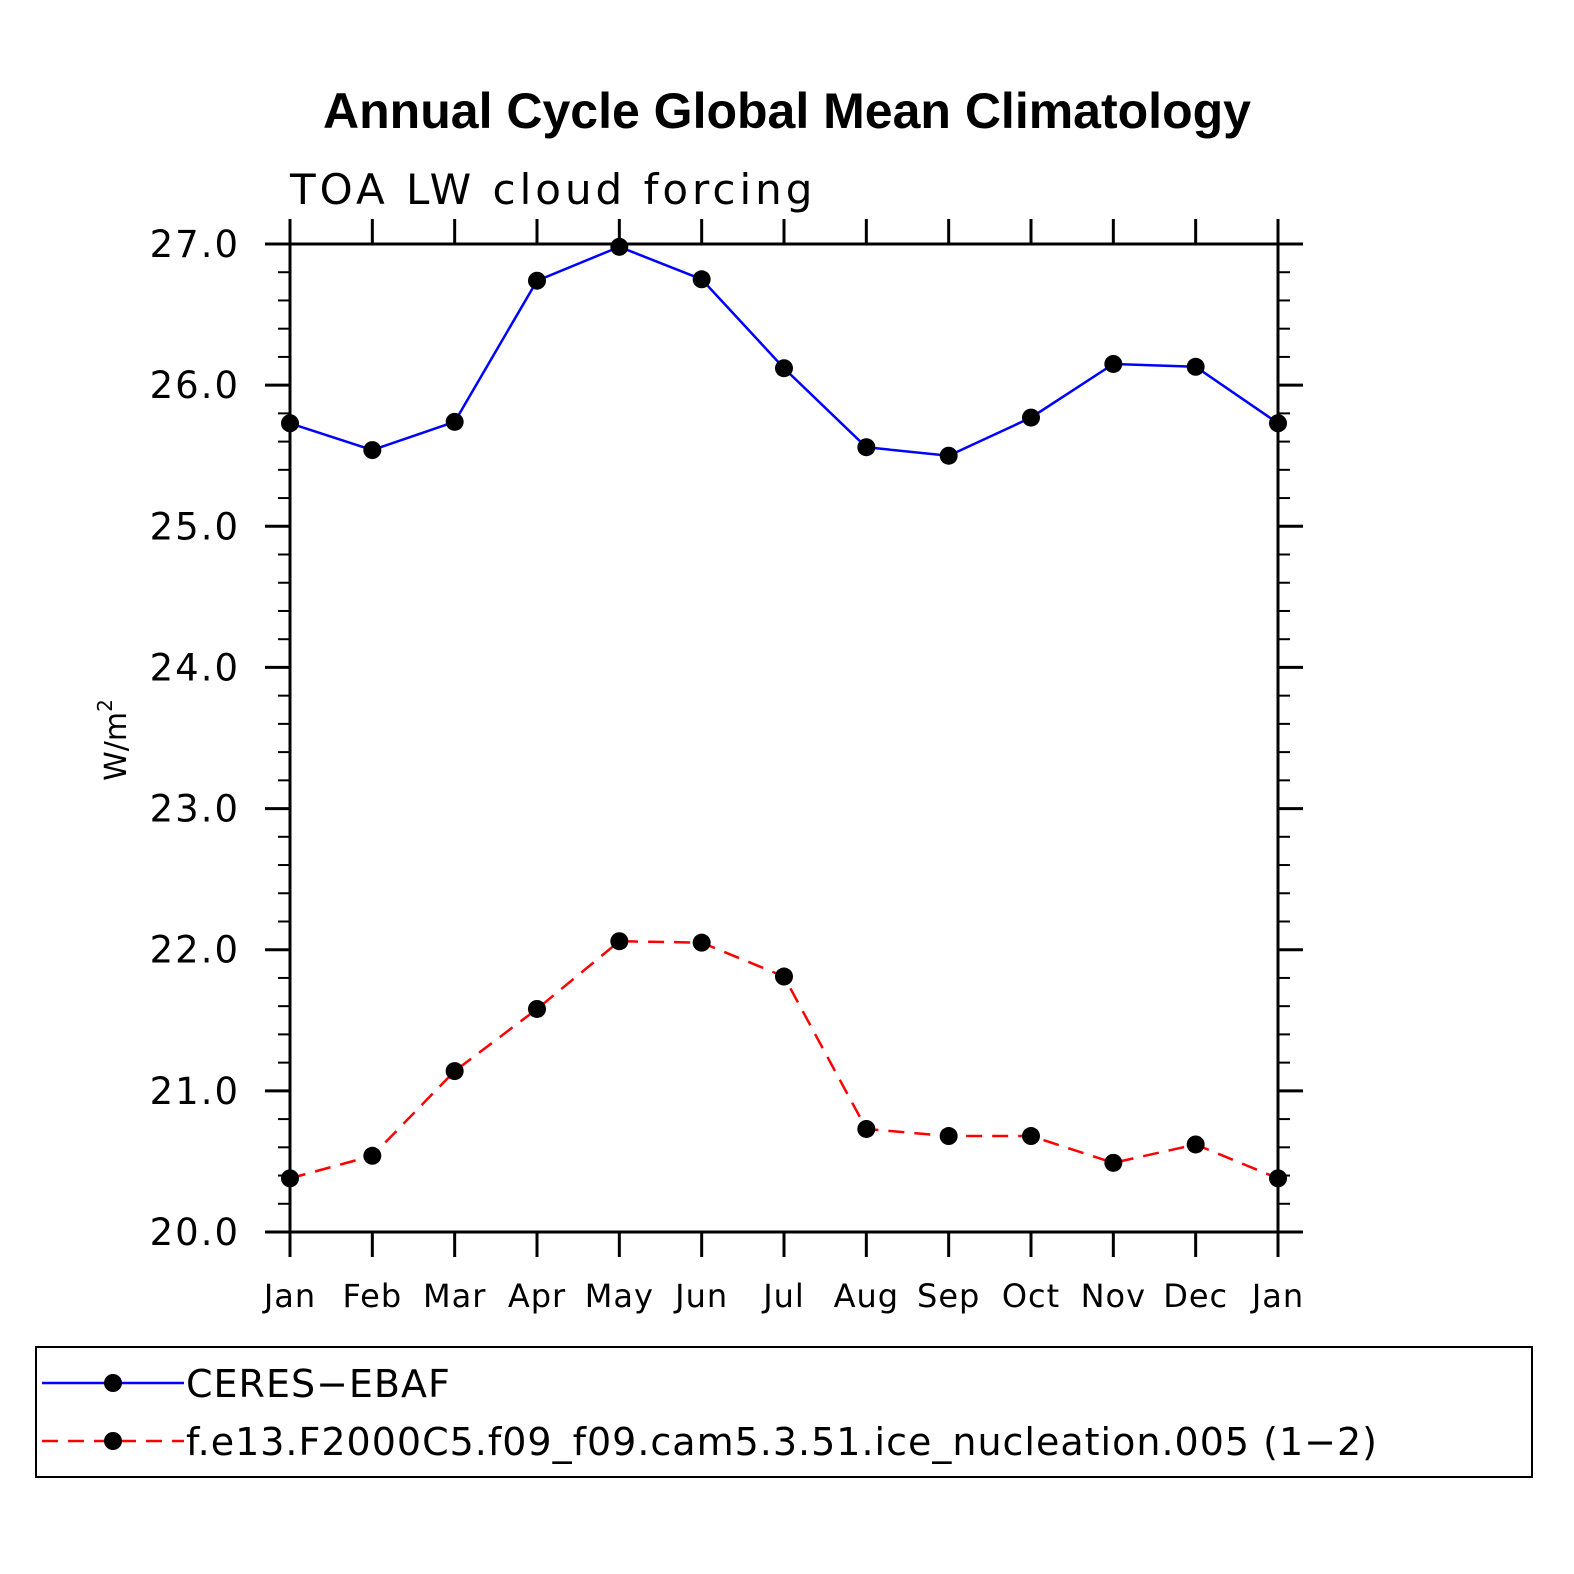 The height and width of the screenshot is (1574, 1574). Describe the element at coordinates (948, 1296) in the screenshot. I see `x-tick-label: Sep` at that location.